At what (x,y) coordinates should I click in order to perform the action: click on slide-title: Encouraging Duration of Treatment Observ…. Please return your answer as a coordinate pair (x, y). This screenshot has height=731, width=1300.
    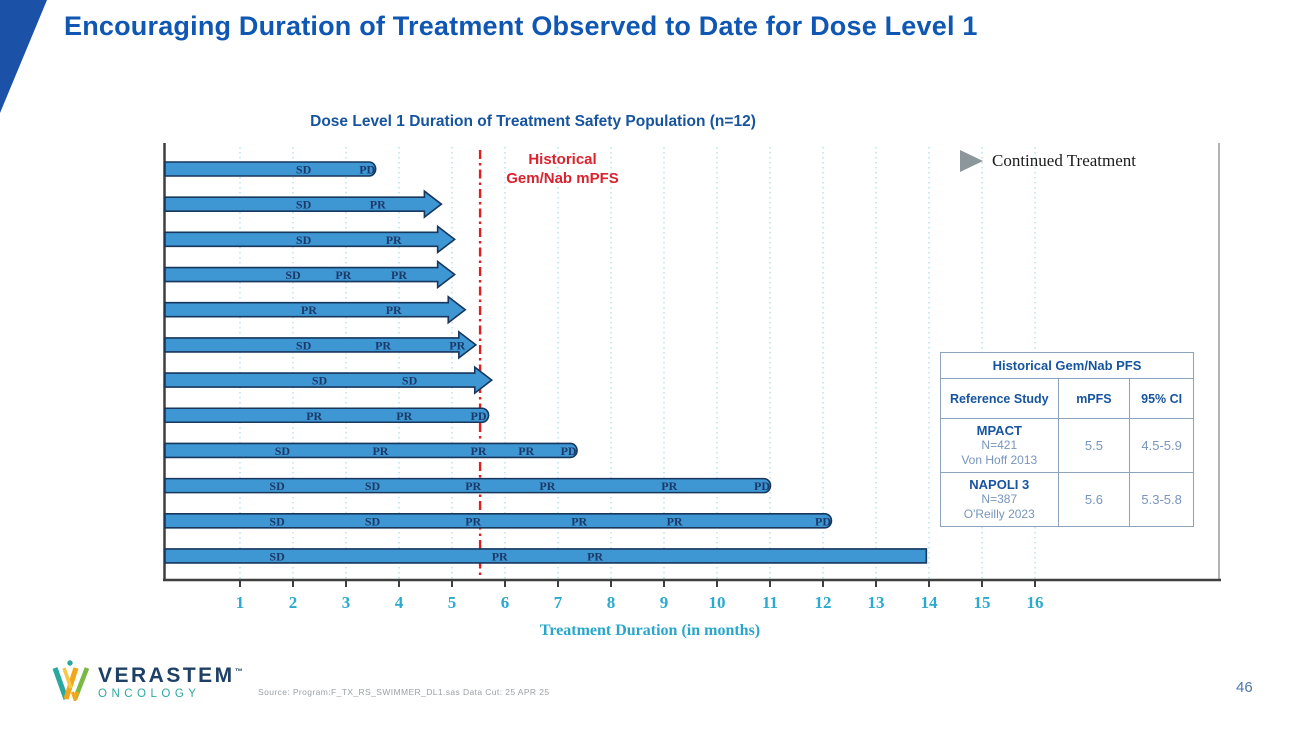
    Looking at the image, I should click on (521, 26).